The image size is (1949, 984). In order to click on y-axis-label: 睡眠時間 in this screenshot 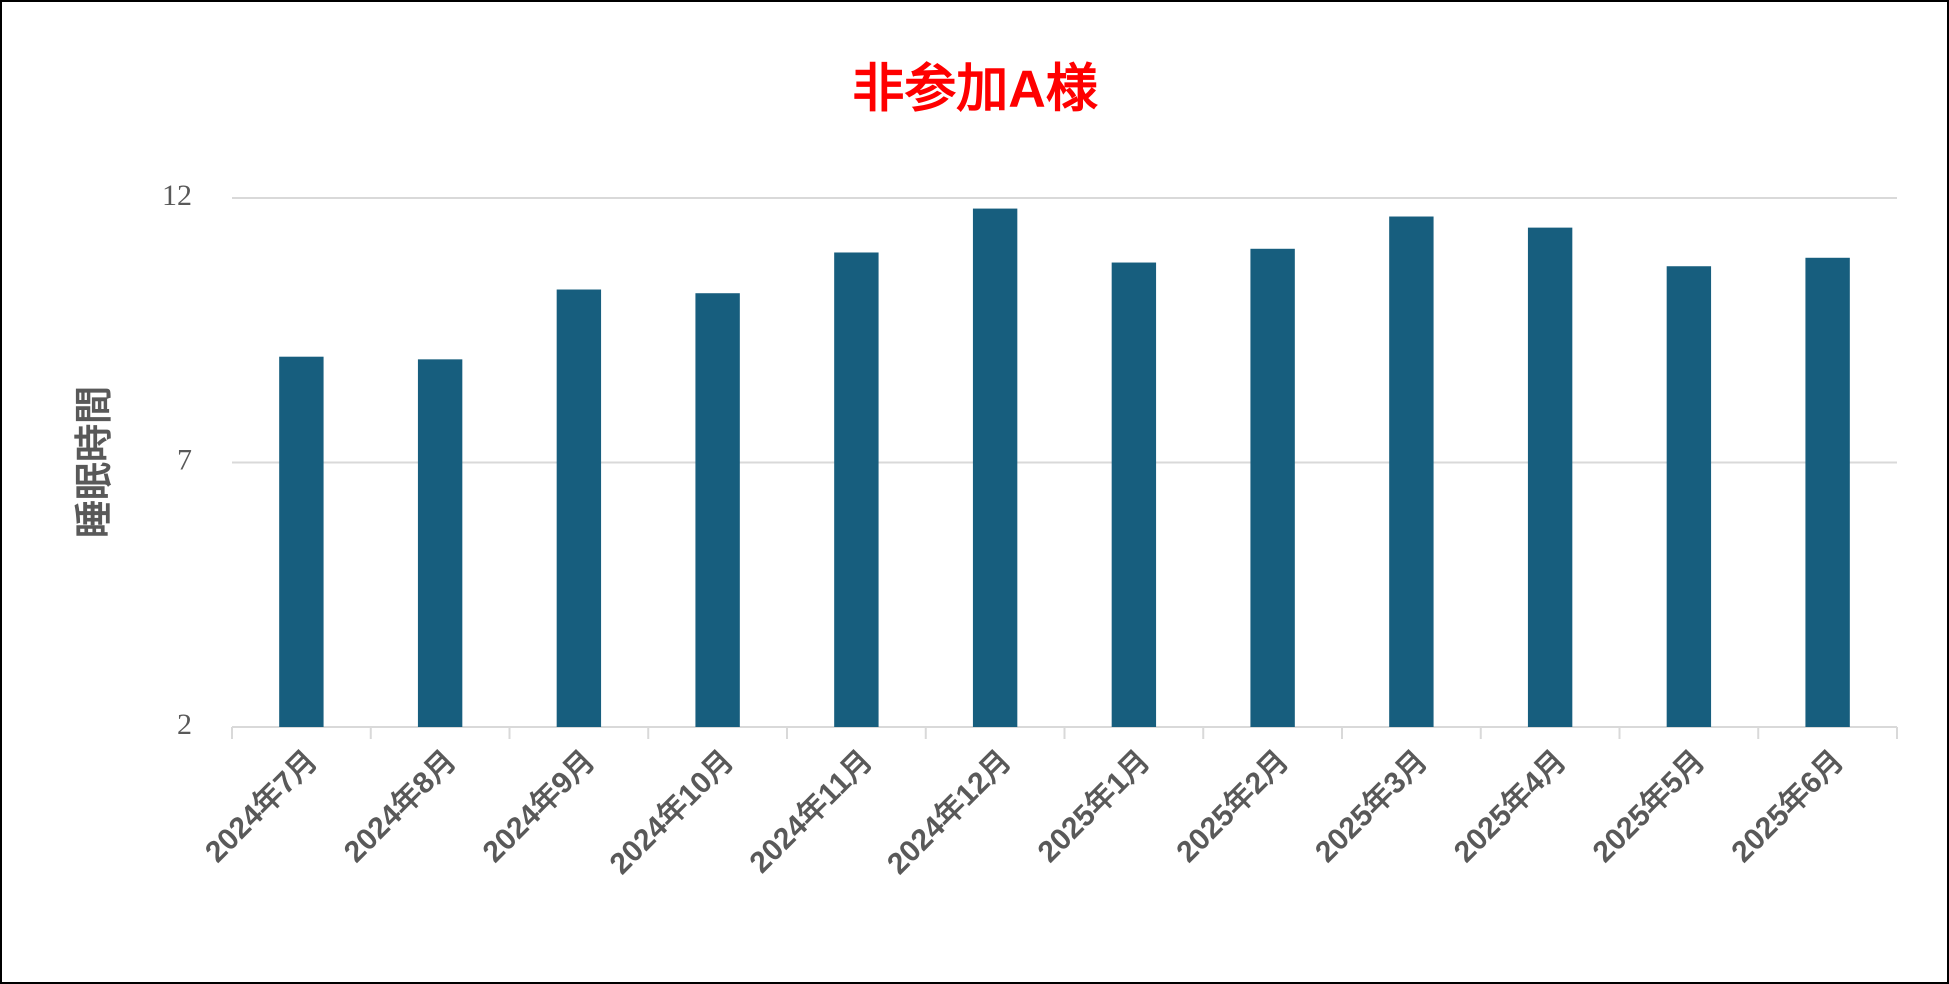, I will do `click(95, 462)`.